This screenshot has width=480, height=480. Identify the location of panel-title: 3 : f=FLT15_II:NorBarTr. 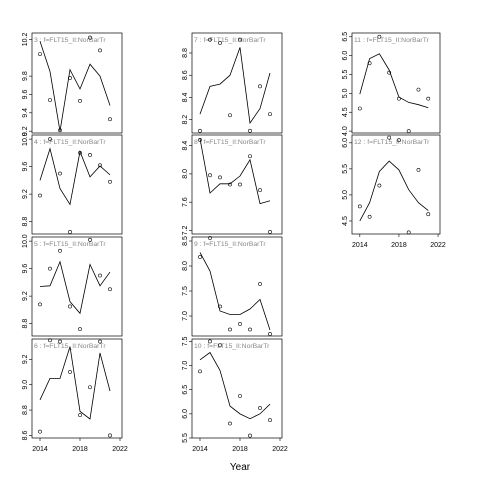
(70, 40).